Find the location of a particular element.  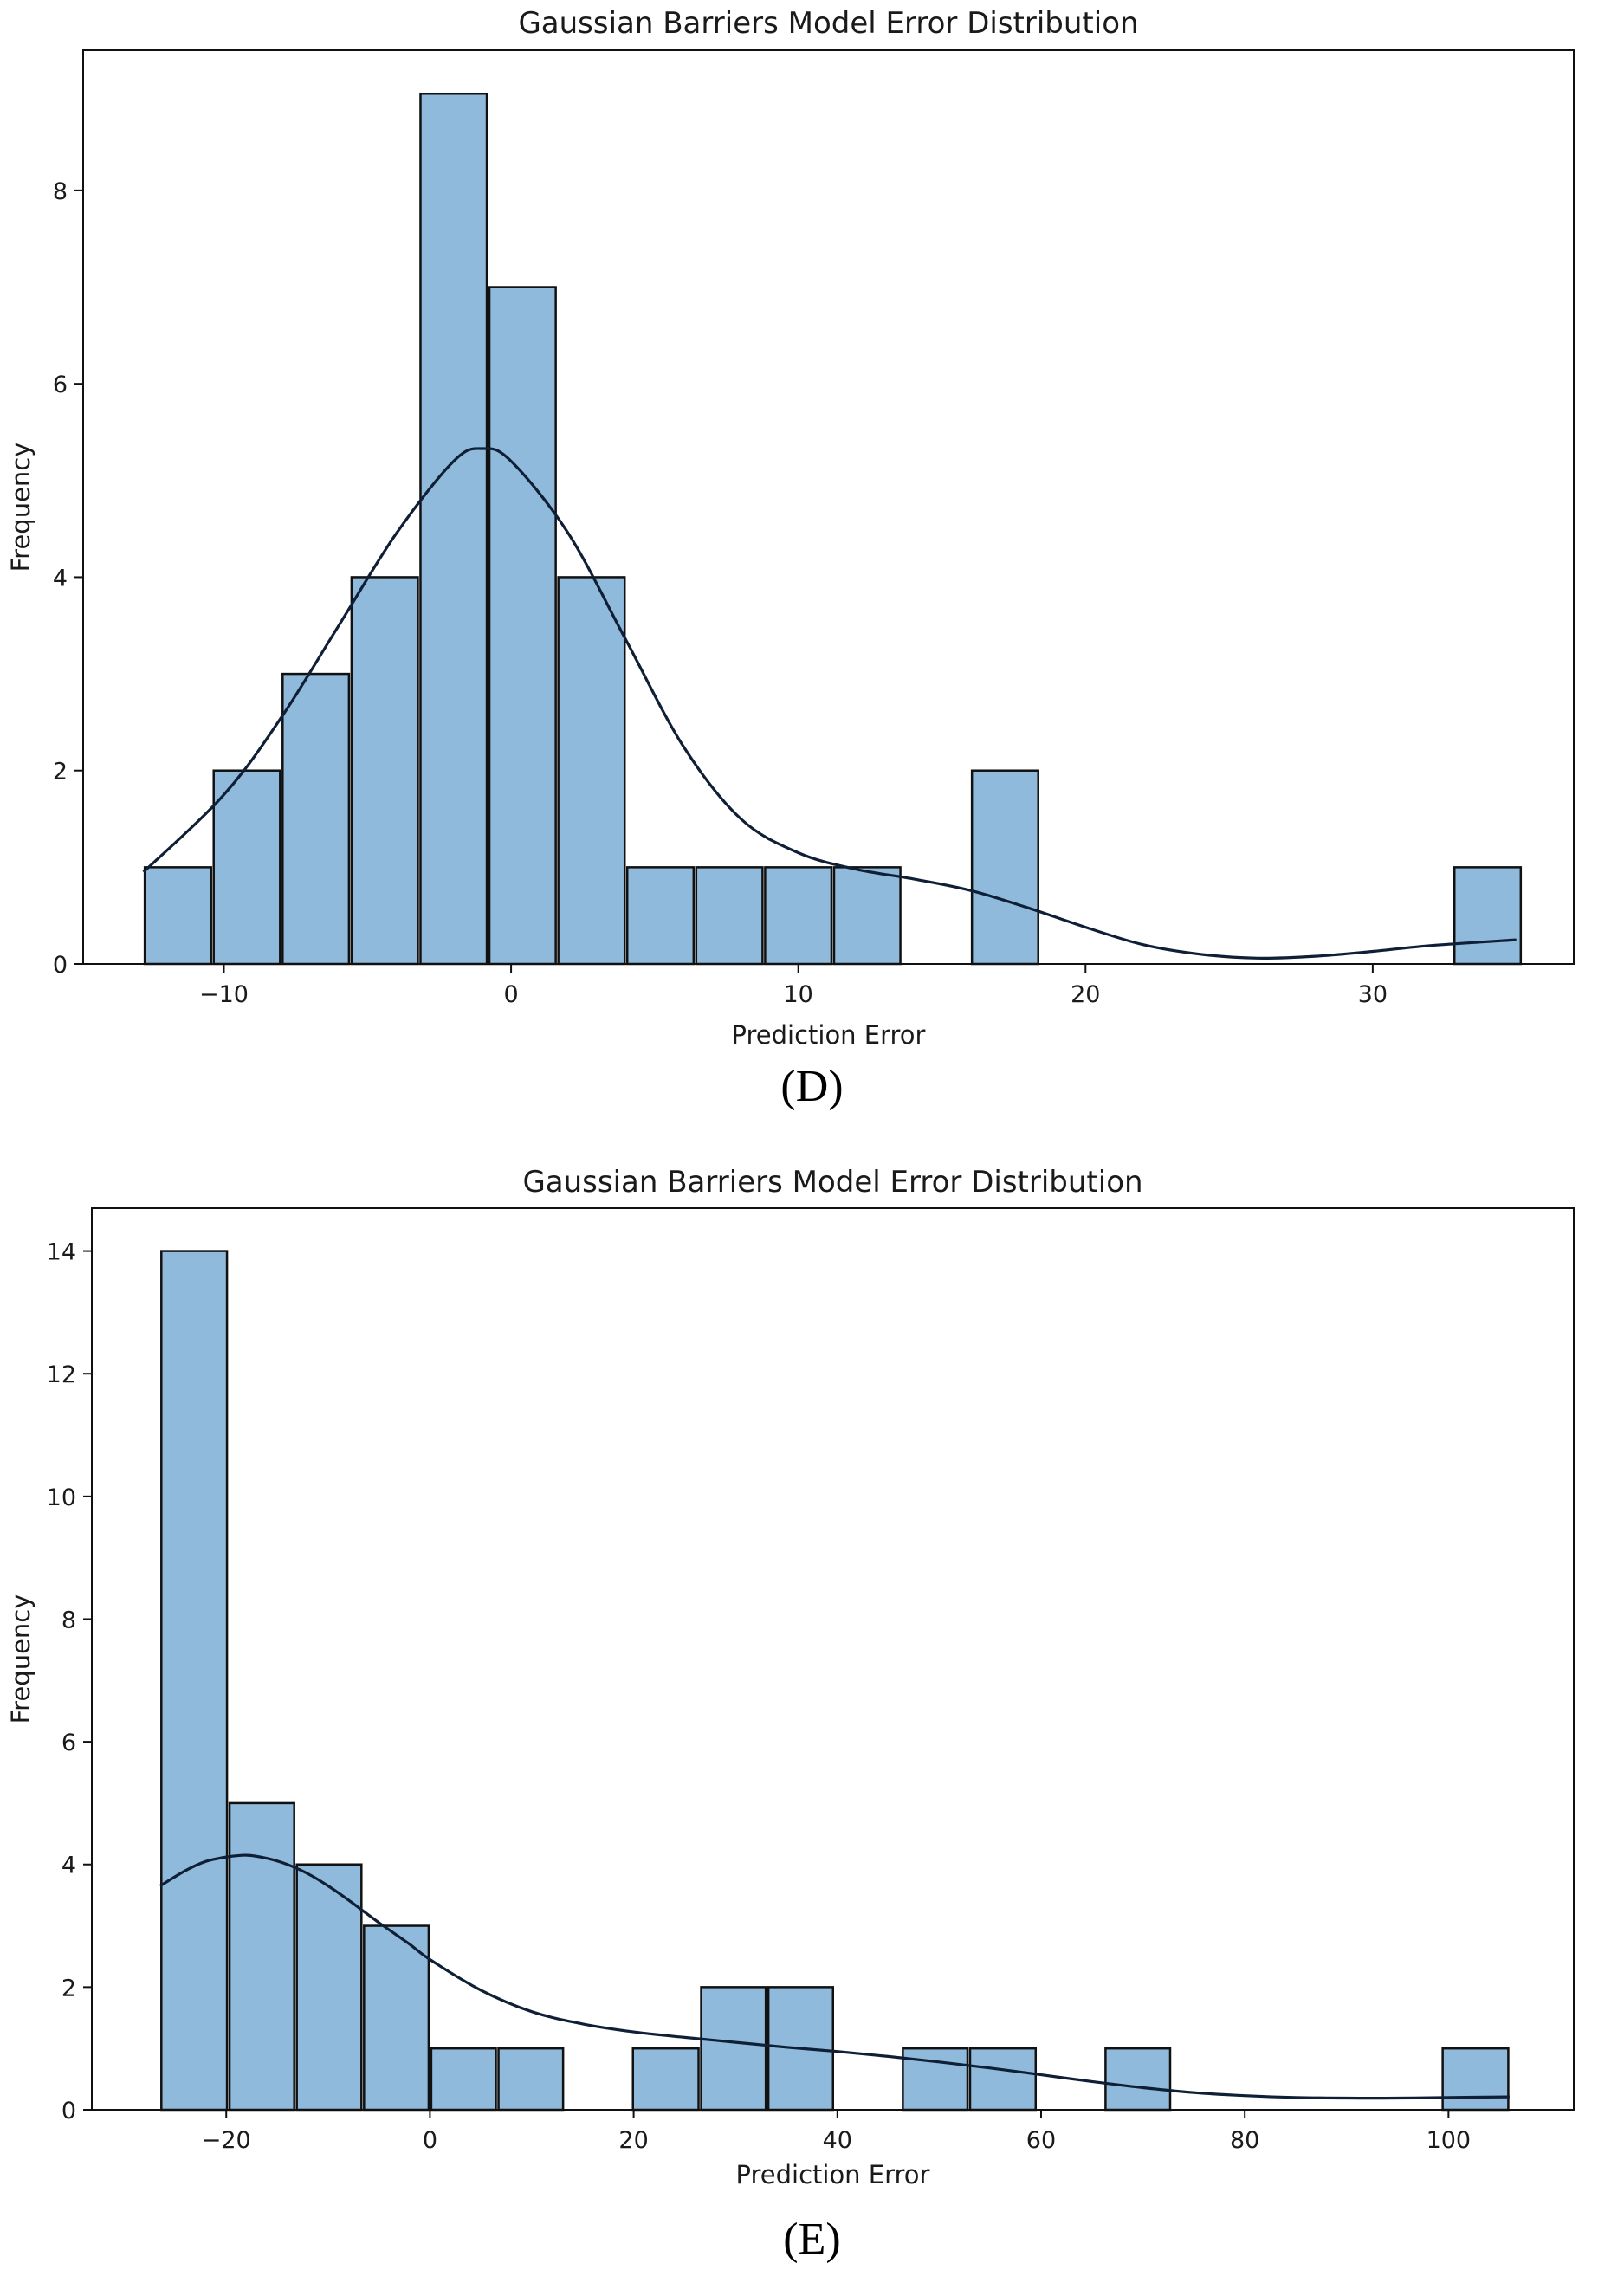

x-tick-label: 10 is located at coordinates (798, 995).